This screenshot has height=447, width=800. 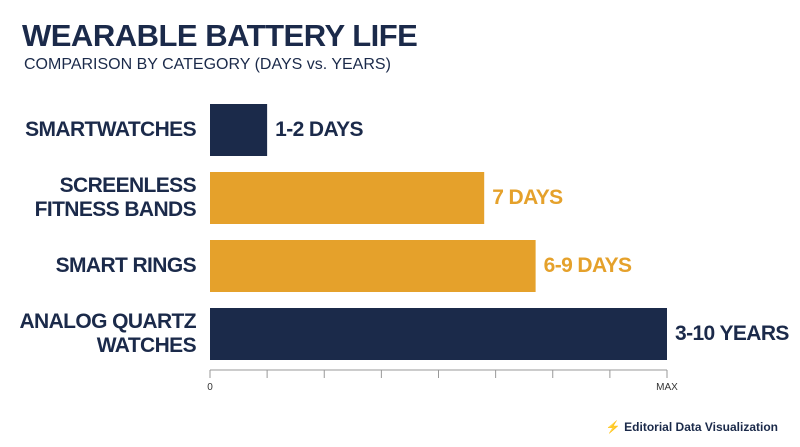 I want to click on value-label: 6-9 DAYS, so click(x=587, y=265).